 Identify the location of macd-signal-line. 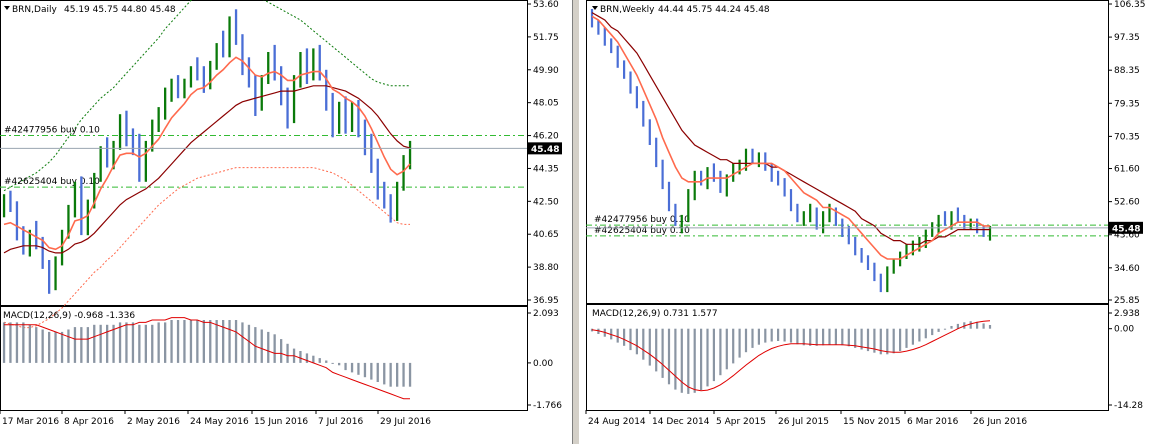
(207, 358).